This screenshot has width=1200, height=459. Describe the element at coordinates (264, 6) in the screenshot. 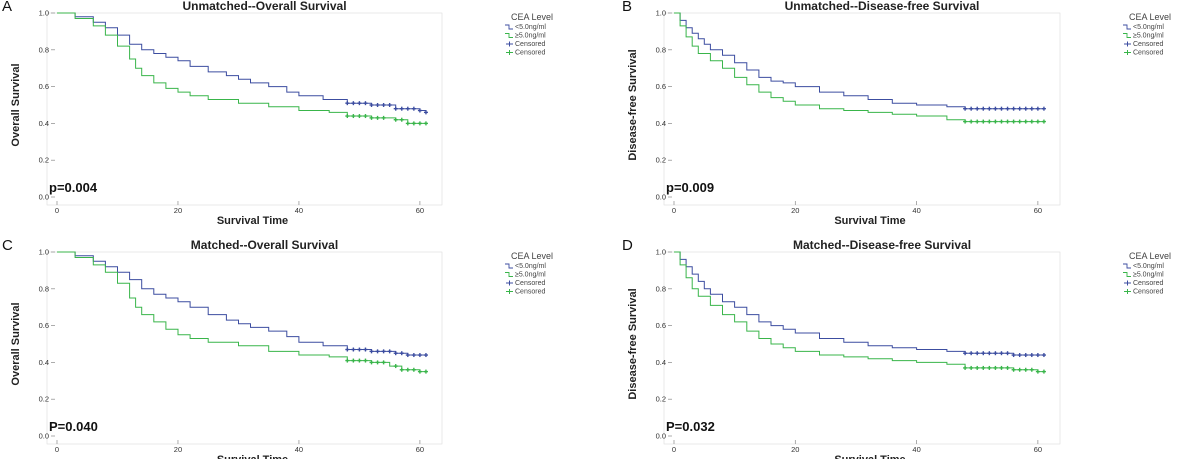

I see `chart-title: Unmatched--Overall Survival` at that location.